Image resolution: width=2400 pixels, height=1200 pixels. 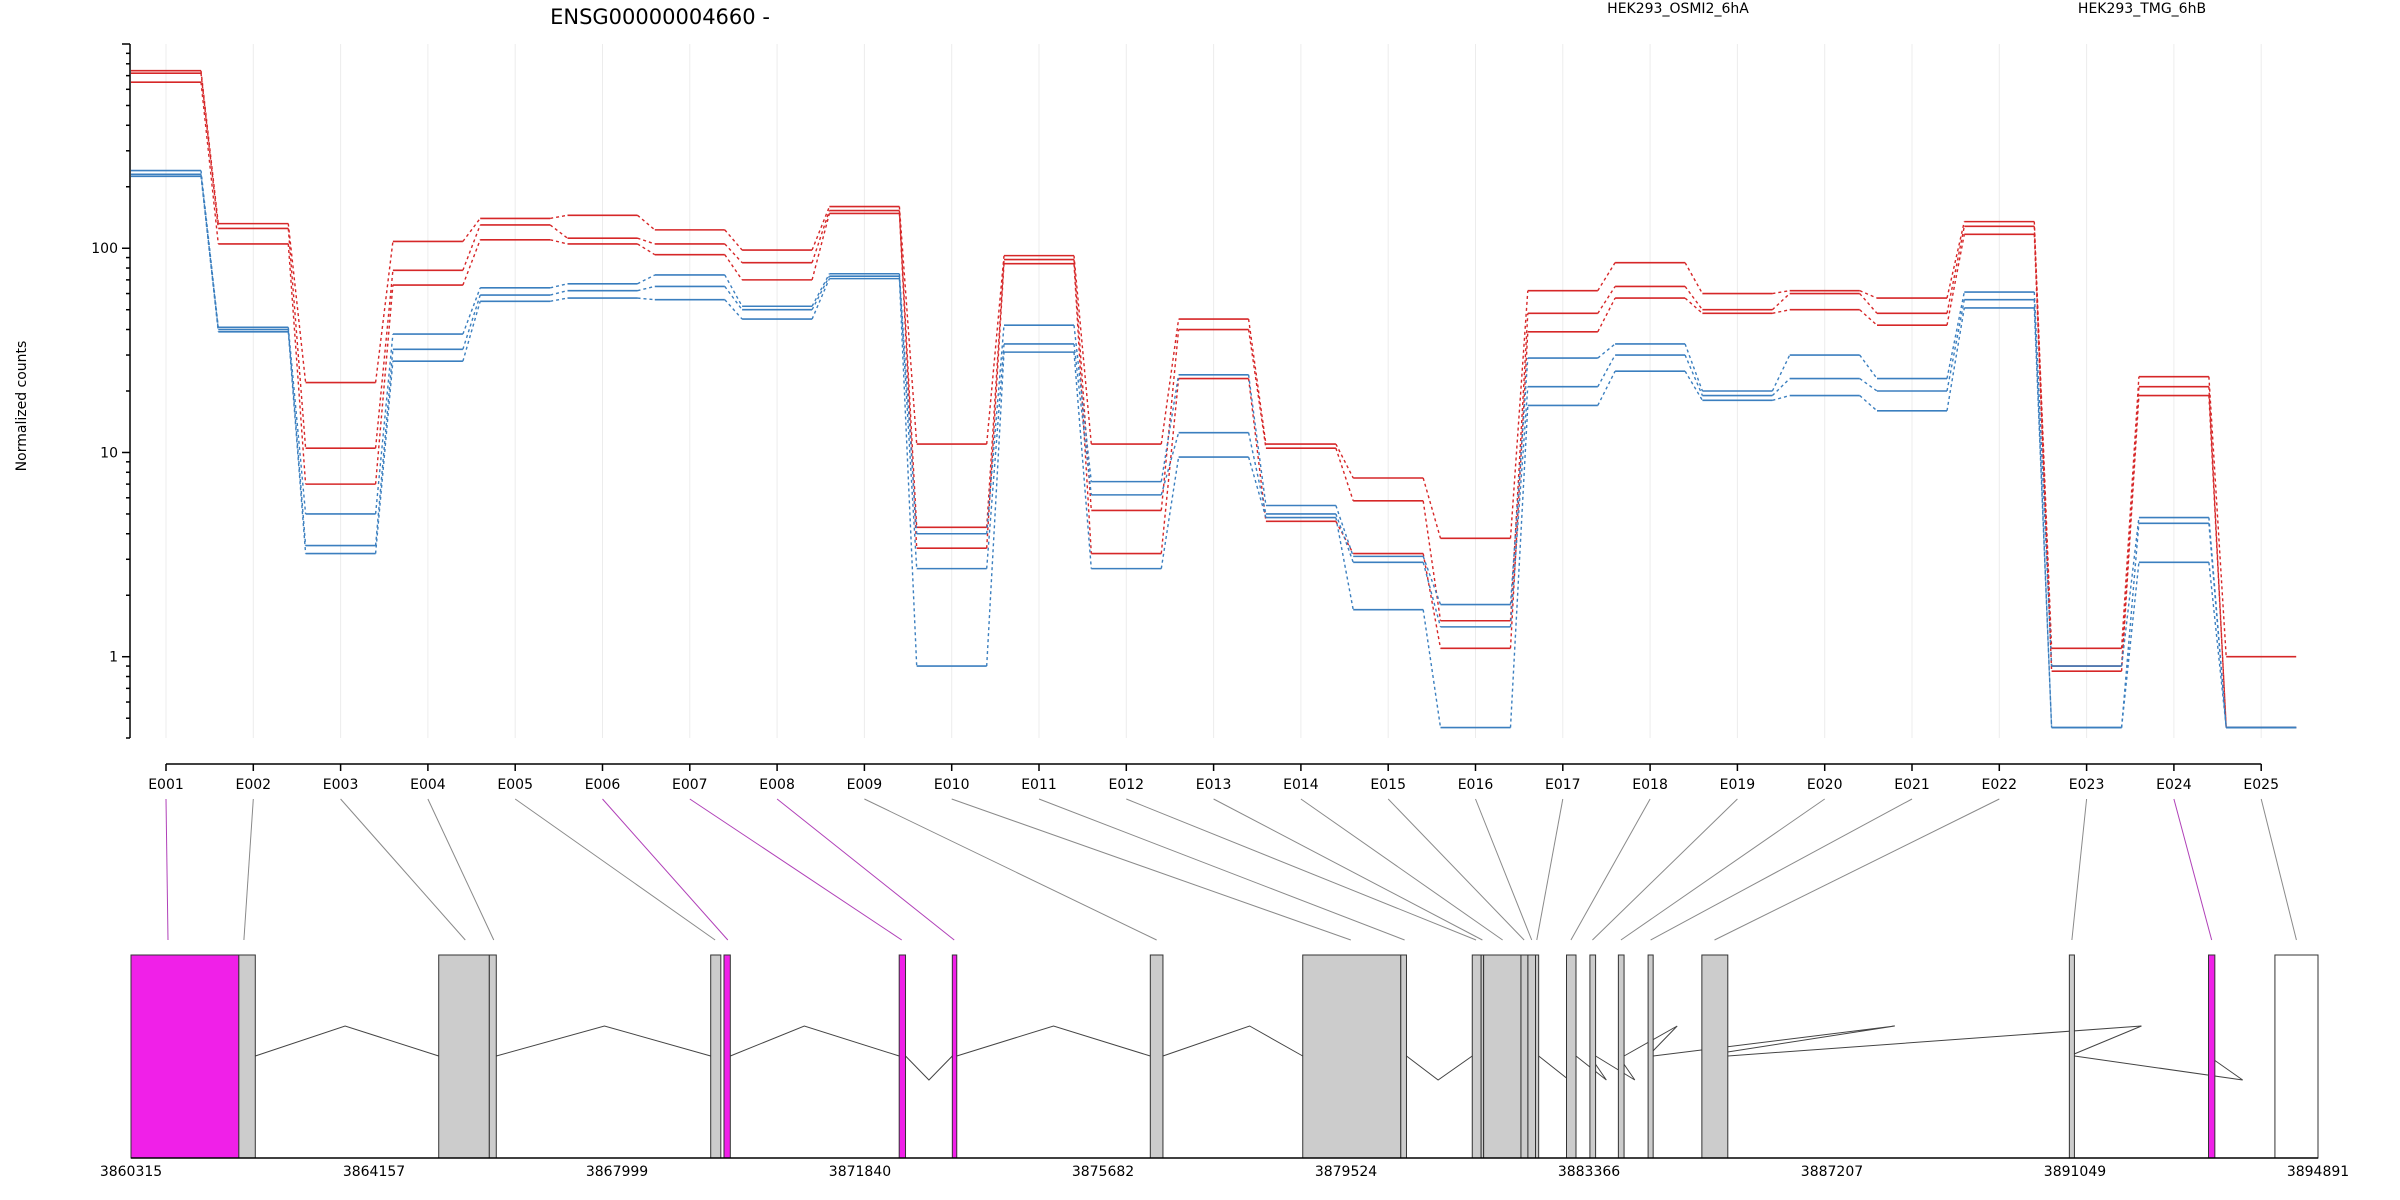 I want to click on genomic-tick-label: 3891049, so click(x=2075, y=1172).